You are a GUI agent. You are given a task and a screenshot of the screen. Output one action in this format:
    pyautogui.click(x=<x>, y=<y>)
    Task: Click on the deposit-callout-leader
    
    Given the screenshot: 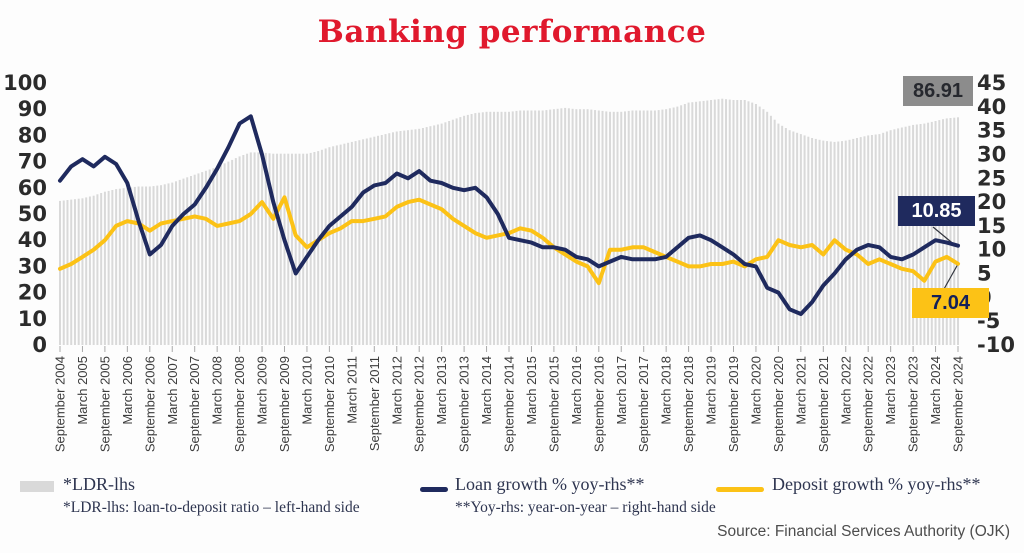 What is the action you would take?
    pyautogui.click(x=951, y=276)
    